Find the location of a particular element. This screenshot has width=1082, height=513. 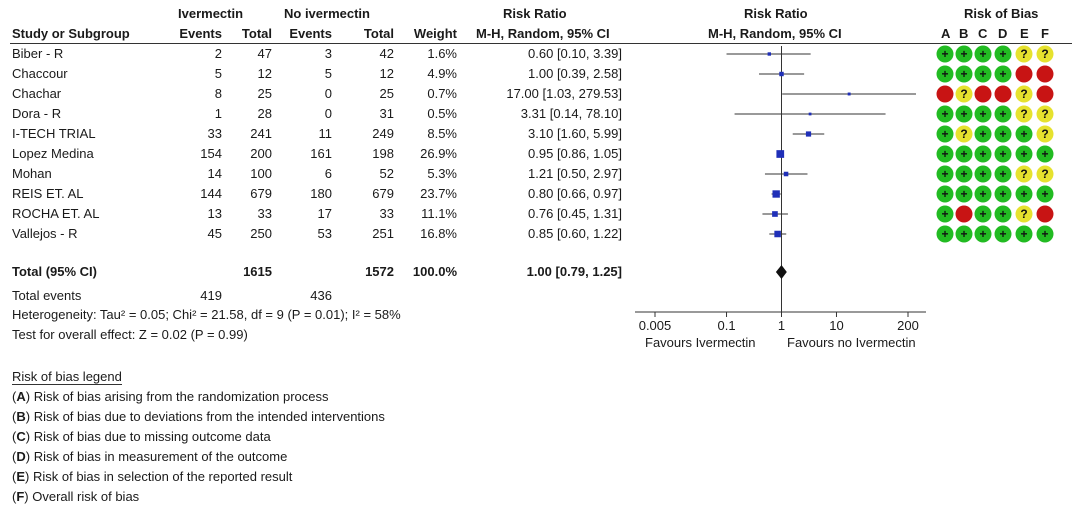

total-ivermectin: 47 is located at coordinates (264, 53).